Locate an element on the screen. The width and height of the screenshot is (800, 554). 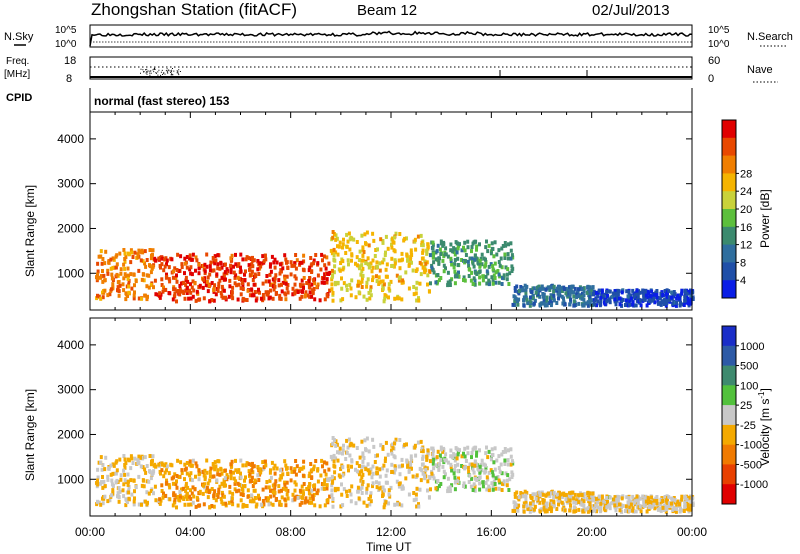
nsearch-bottom-tick: 10^0 is located at coordinates (719, 44).